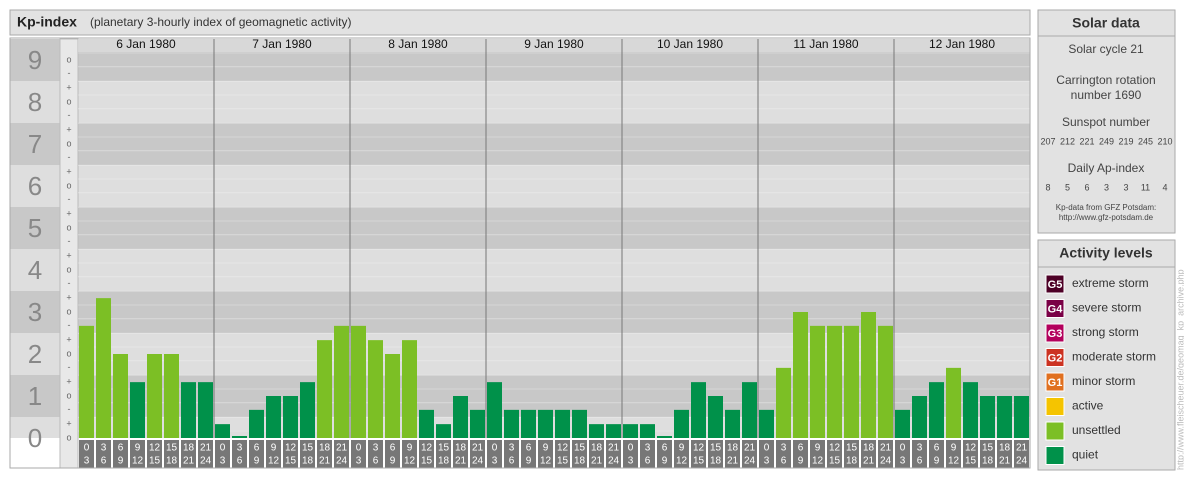 The width and height of the screenshot is (1184, 485). Describe the element at coordinates (35, 396) in the screenshot. I see `y-tick-label: 1` at that location.